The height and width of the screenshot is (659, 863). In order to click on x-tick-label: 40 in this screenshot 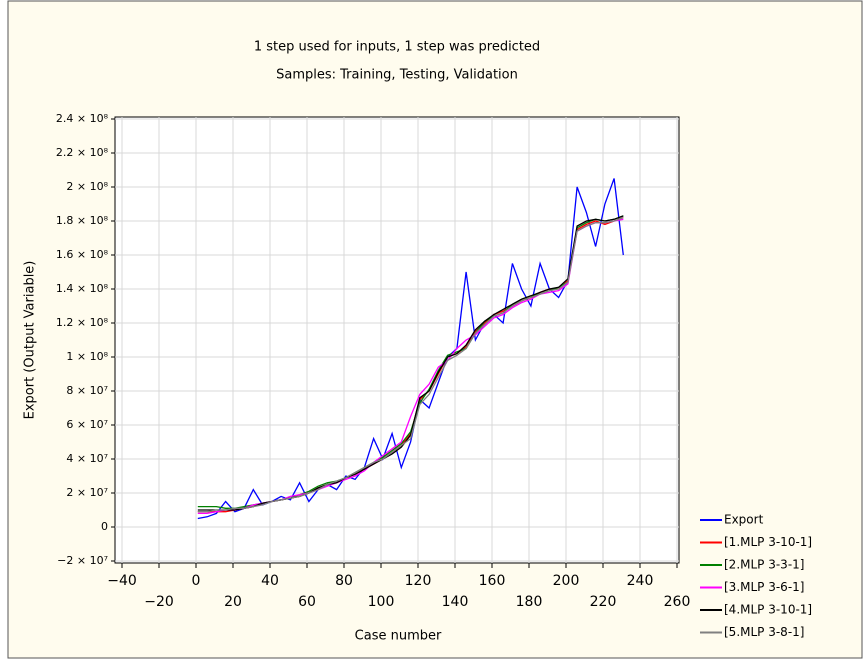, I will do `click(270, 581)`.